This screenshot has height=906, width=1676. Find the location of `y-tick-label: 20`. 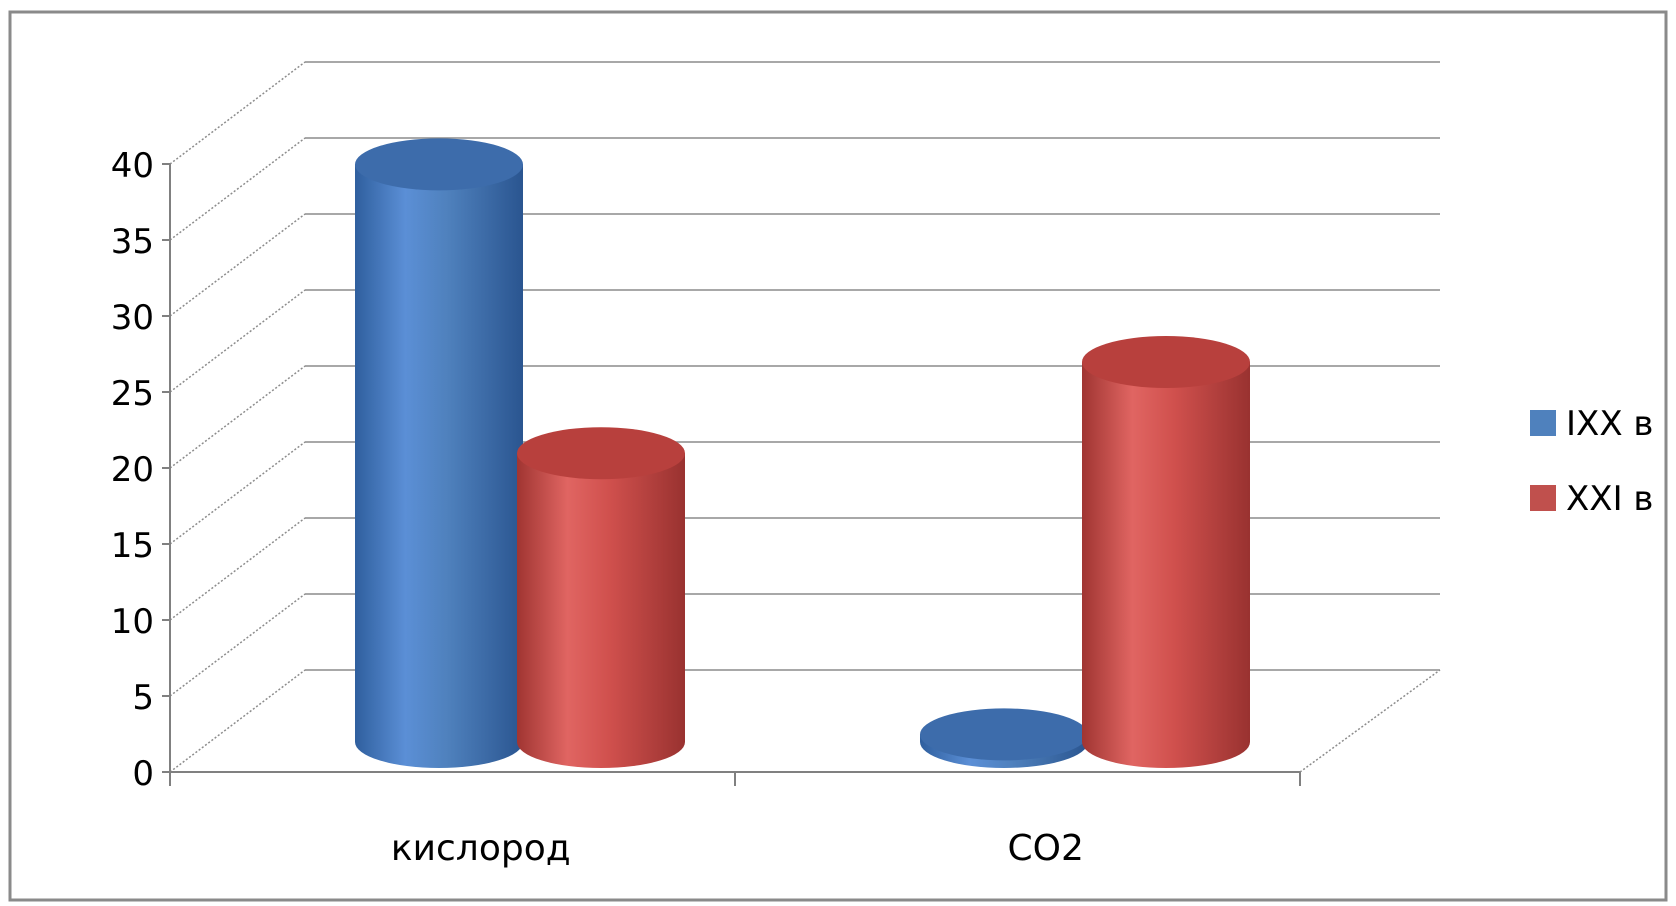

y-tick-label: 20 is located at coordinates (132, 470).